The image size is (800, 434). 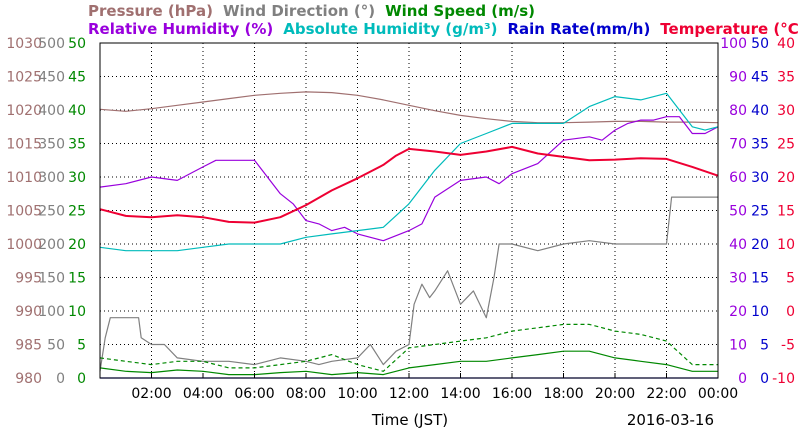 What do you see at coordinates (738, 78) in the screenshot?
I see `y-tick-label-humidity: 90` at bounding box center [738, 78].